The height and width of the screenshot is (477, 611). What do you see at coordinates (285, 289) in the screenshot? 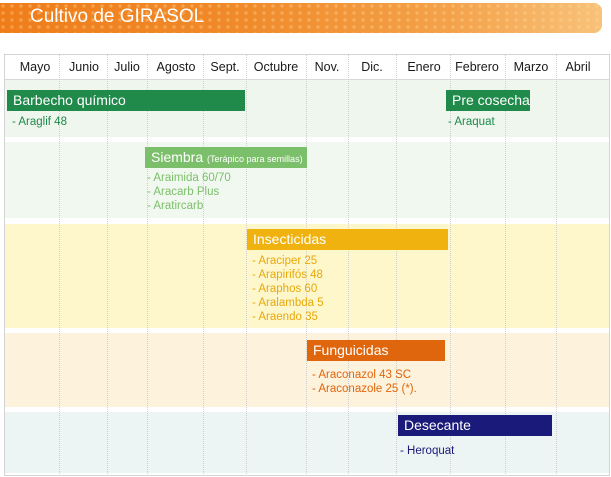
I see `product-item: - Araphos 60` at bounding box center [285, 289].